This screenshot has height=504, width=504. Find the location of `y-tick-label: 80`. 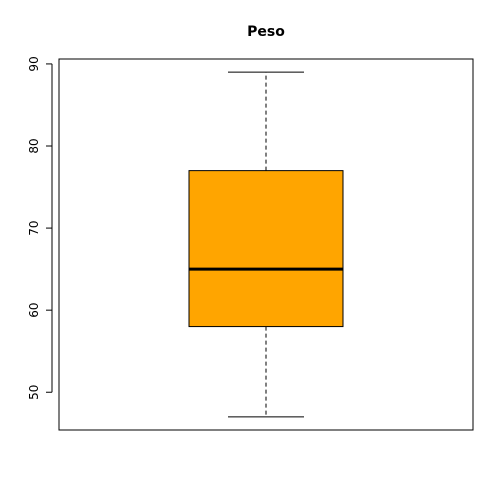

y-tick-label: 80 is located at coordinates (34, 145).